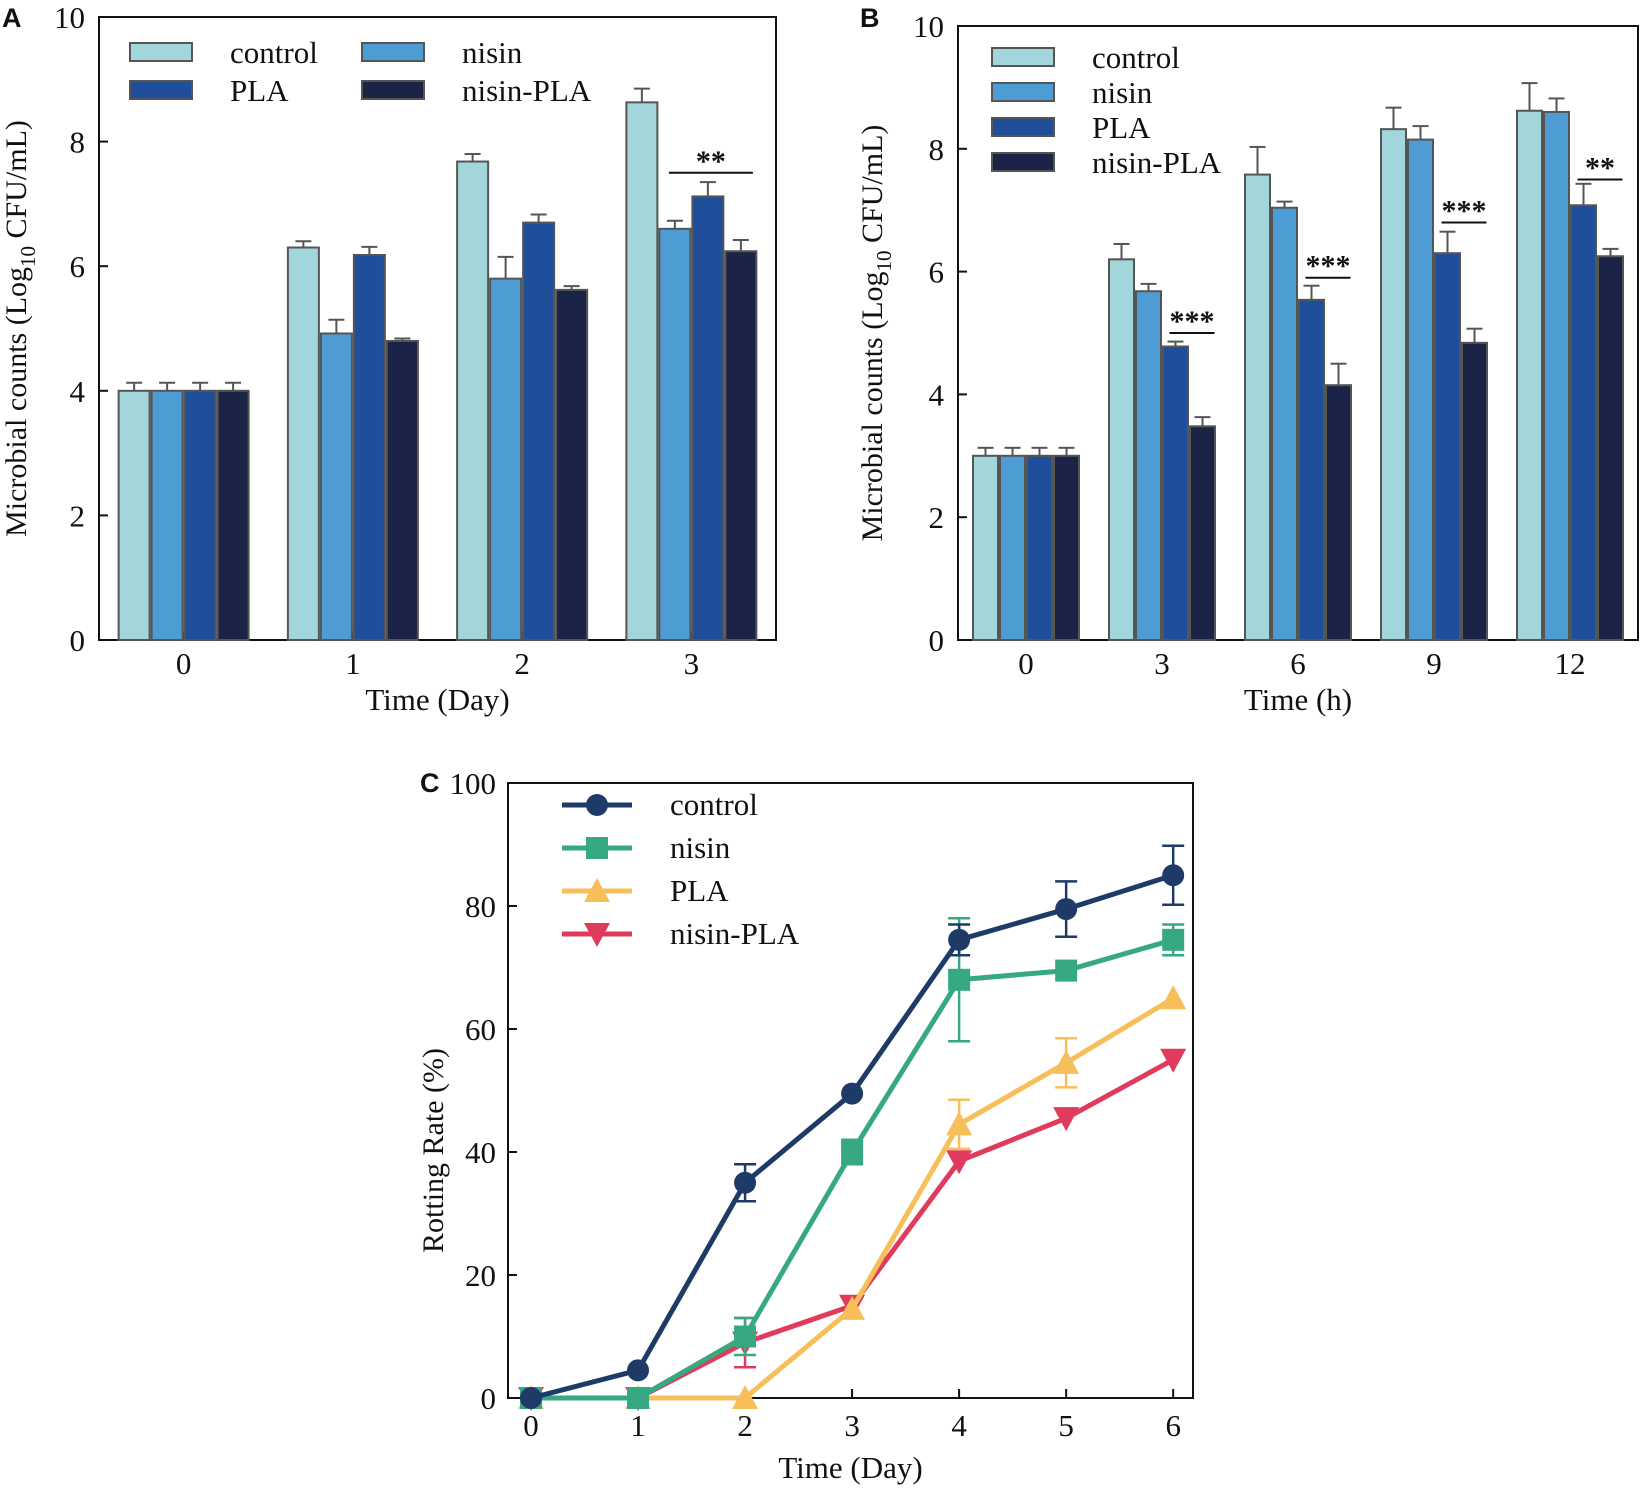 This screenshot has height=1489, width=1641. I want to click on x-tick-label: 9, so click(1434, 663).